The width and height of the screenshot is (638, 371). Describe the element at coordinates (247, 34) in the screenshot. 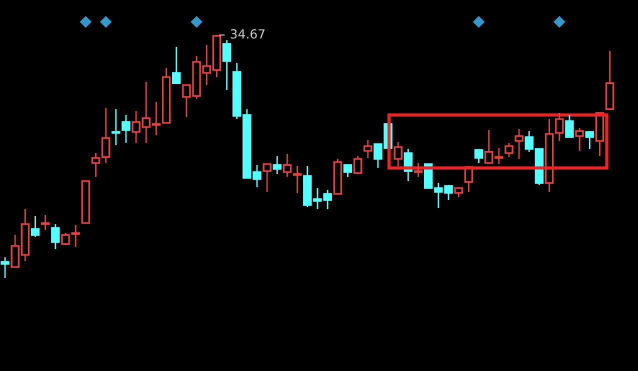

I see `annotation: 34.67` at that location.